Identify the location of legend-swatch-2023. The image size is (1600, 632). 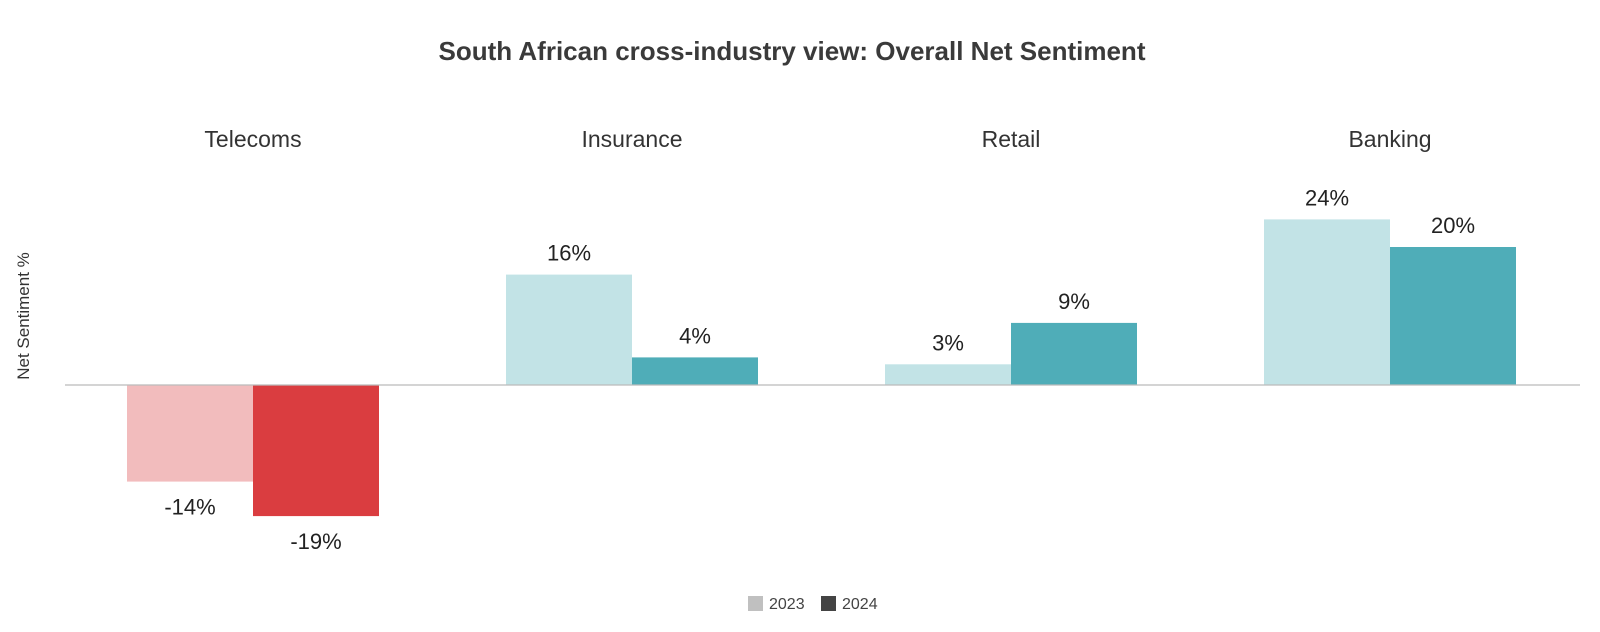
(755, 603).